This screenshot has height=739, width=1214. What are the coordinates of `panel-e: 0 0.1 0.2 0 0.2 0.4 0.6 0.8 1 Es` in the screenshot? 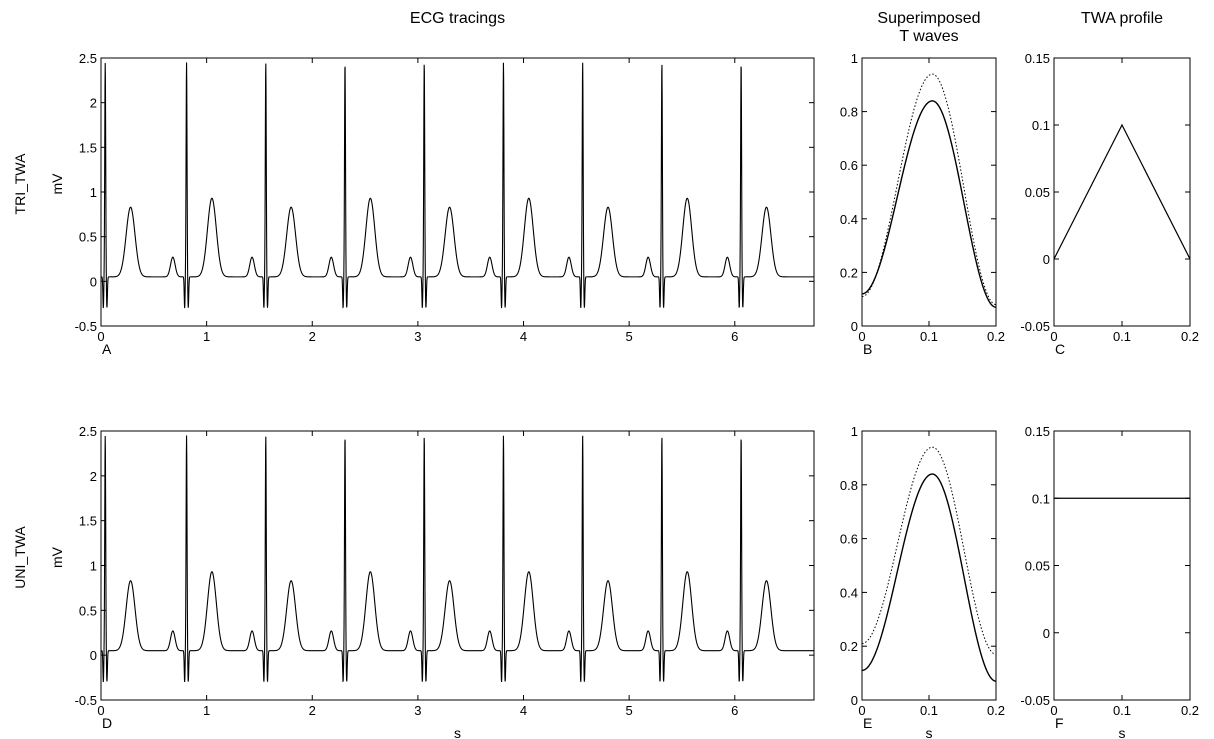 It's located at (922, 581).